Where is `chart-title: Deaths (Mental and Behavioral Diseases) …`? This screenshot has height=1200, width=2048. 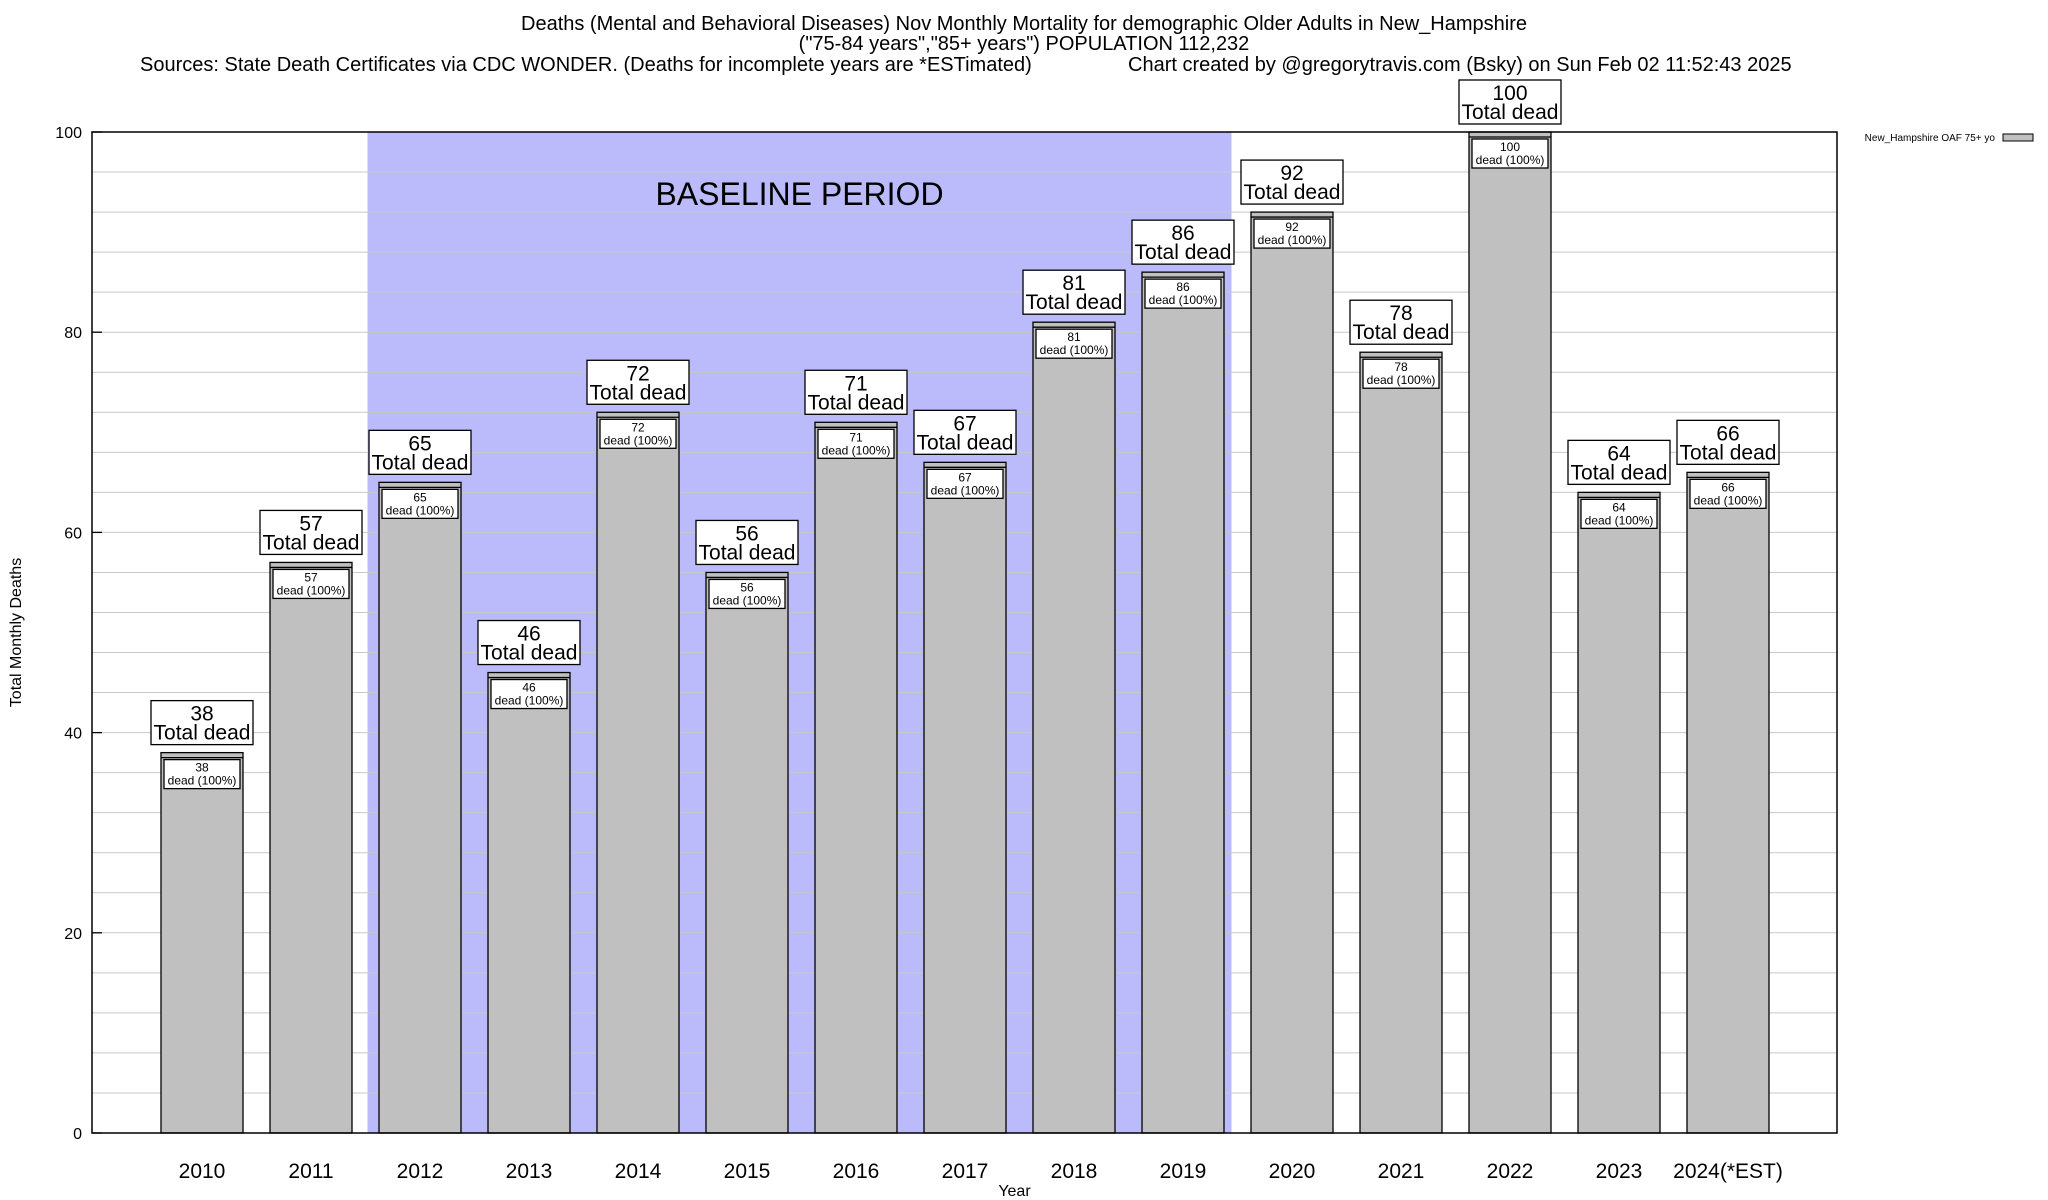 chart-title: Deaths (Mental and Behavioral Diseases) … is located at coordinates (1024, 24).